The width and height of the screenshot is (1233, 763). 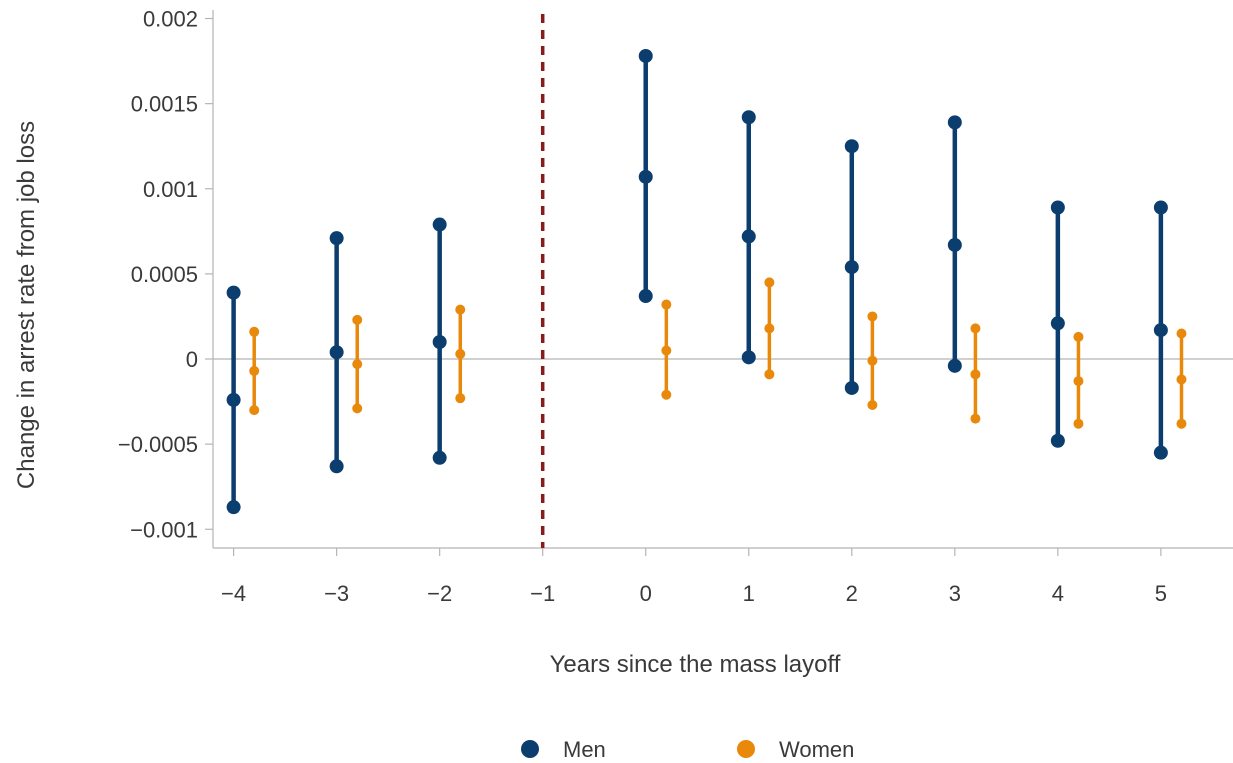 I want to click on x-tick-label: 1, so click(x=749, y=593).